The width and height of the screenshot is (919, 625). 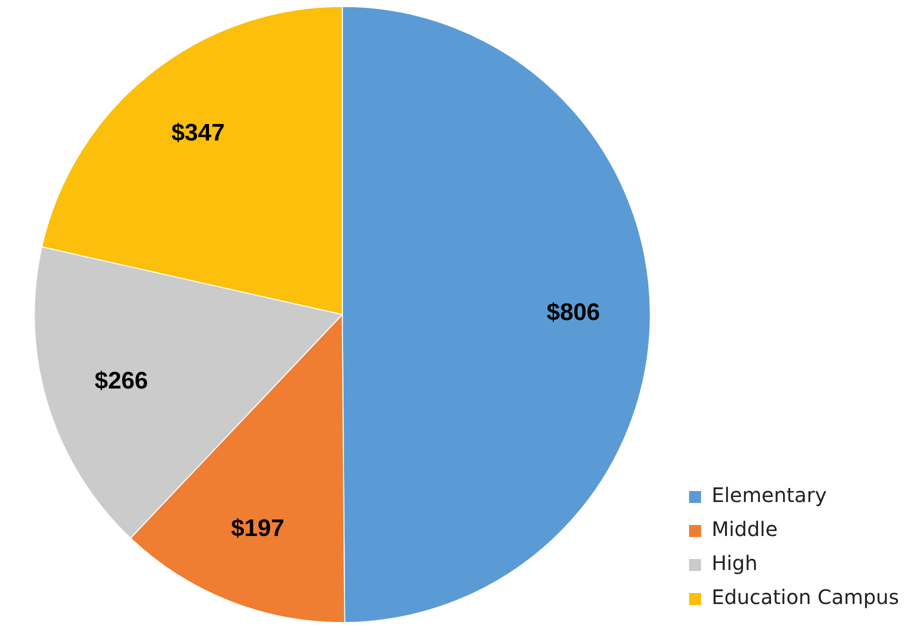 What do you see at coordinates (198, 133) in the screenshot?
I see `data-label: $347` at bounding box center [198, 133].